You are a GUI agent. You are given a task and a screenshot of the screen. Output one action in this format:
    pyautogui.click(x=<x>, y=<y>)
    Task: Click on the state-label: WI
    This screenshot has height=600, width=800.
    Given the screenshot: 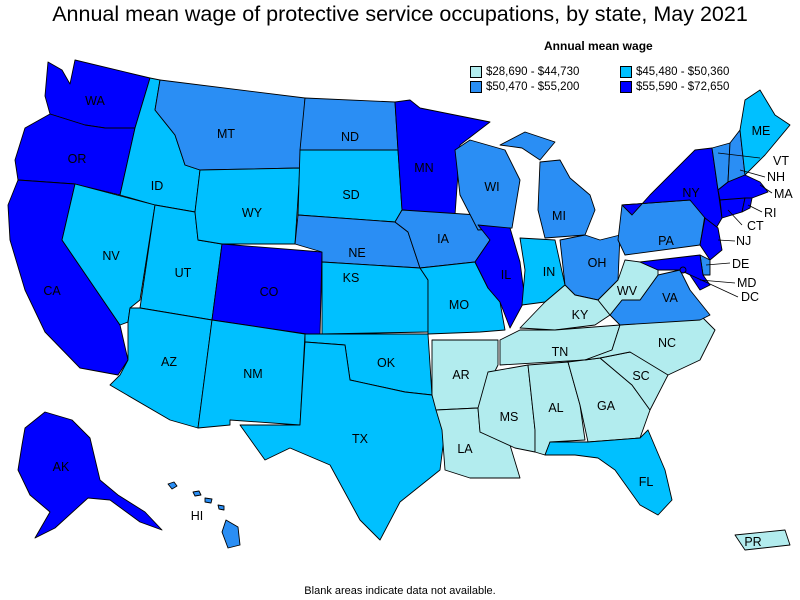 What is the action you would take?
    pyautogui.click(x=491, y=187)
    